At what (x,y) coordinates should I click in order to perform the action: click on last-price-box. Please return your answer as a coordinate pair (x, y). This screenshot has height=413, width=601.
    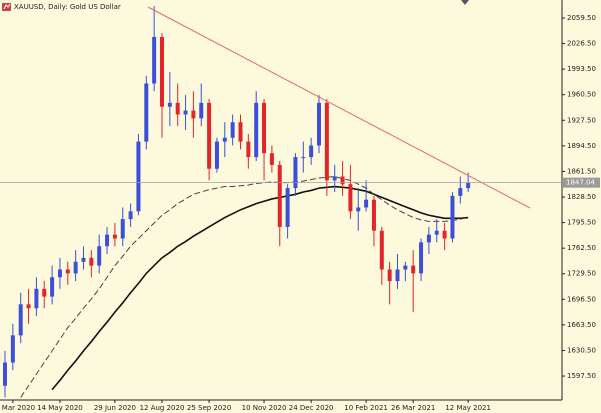
    Looking at the image, I should click on (581, 182).